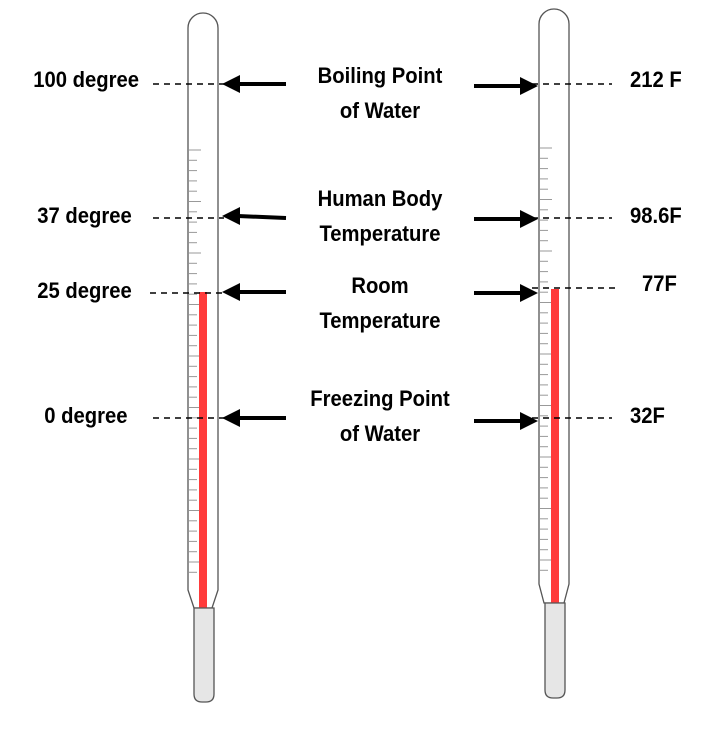 This screenshot has height=750, width=716. I want to click on label-32-f: 32F, so click(647, 415).